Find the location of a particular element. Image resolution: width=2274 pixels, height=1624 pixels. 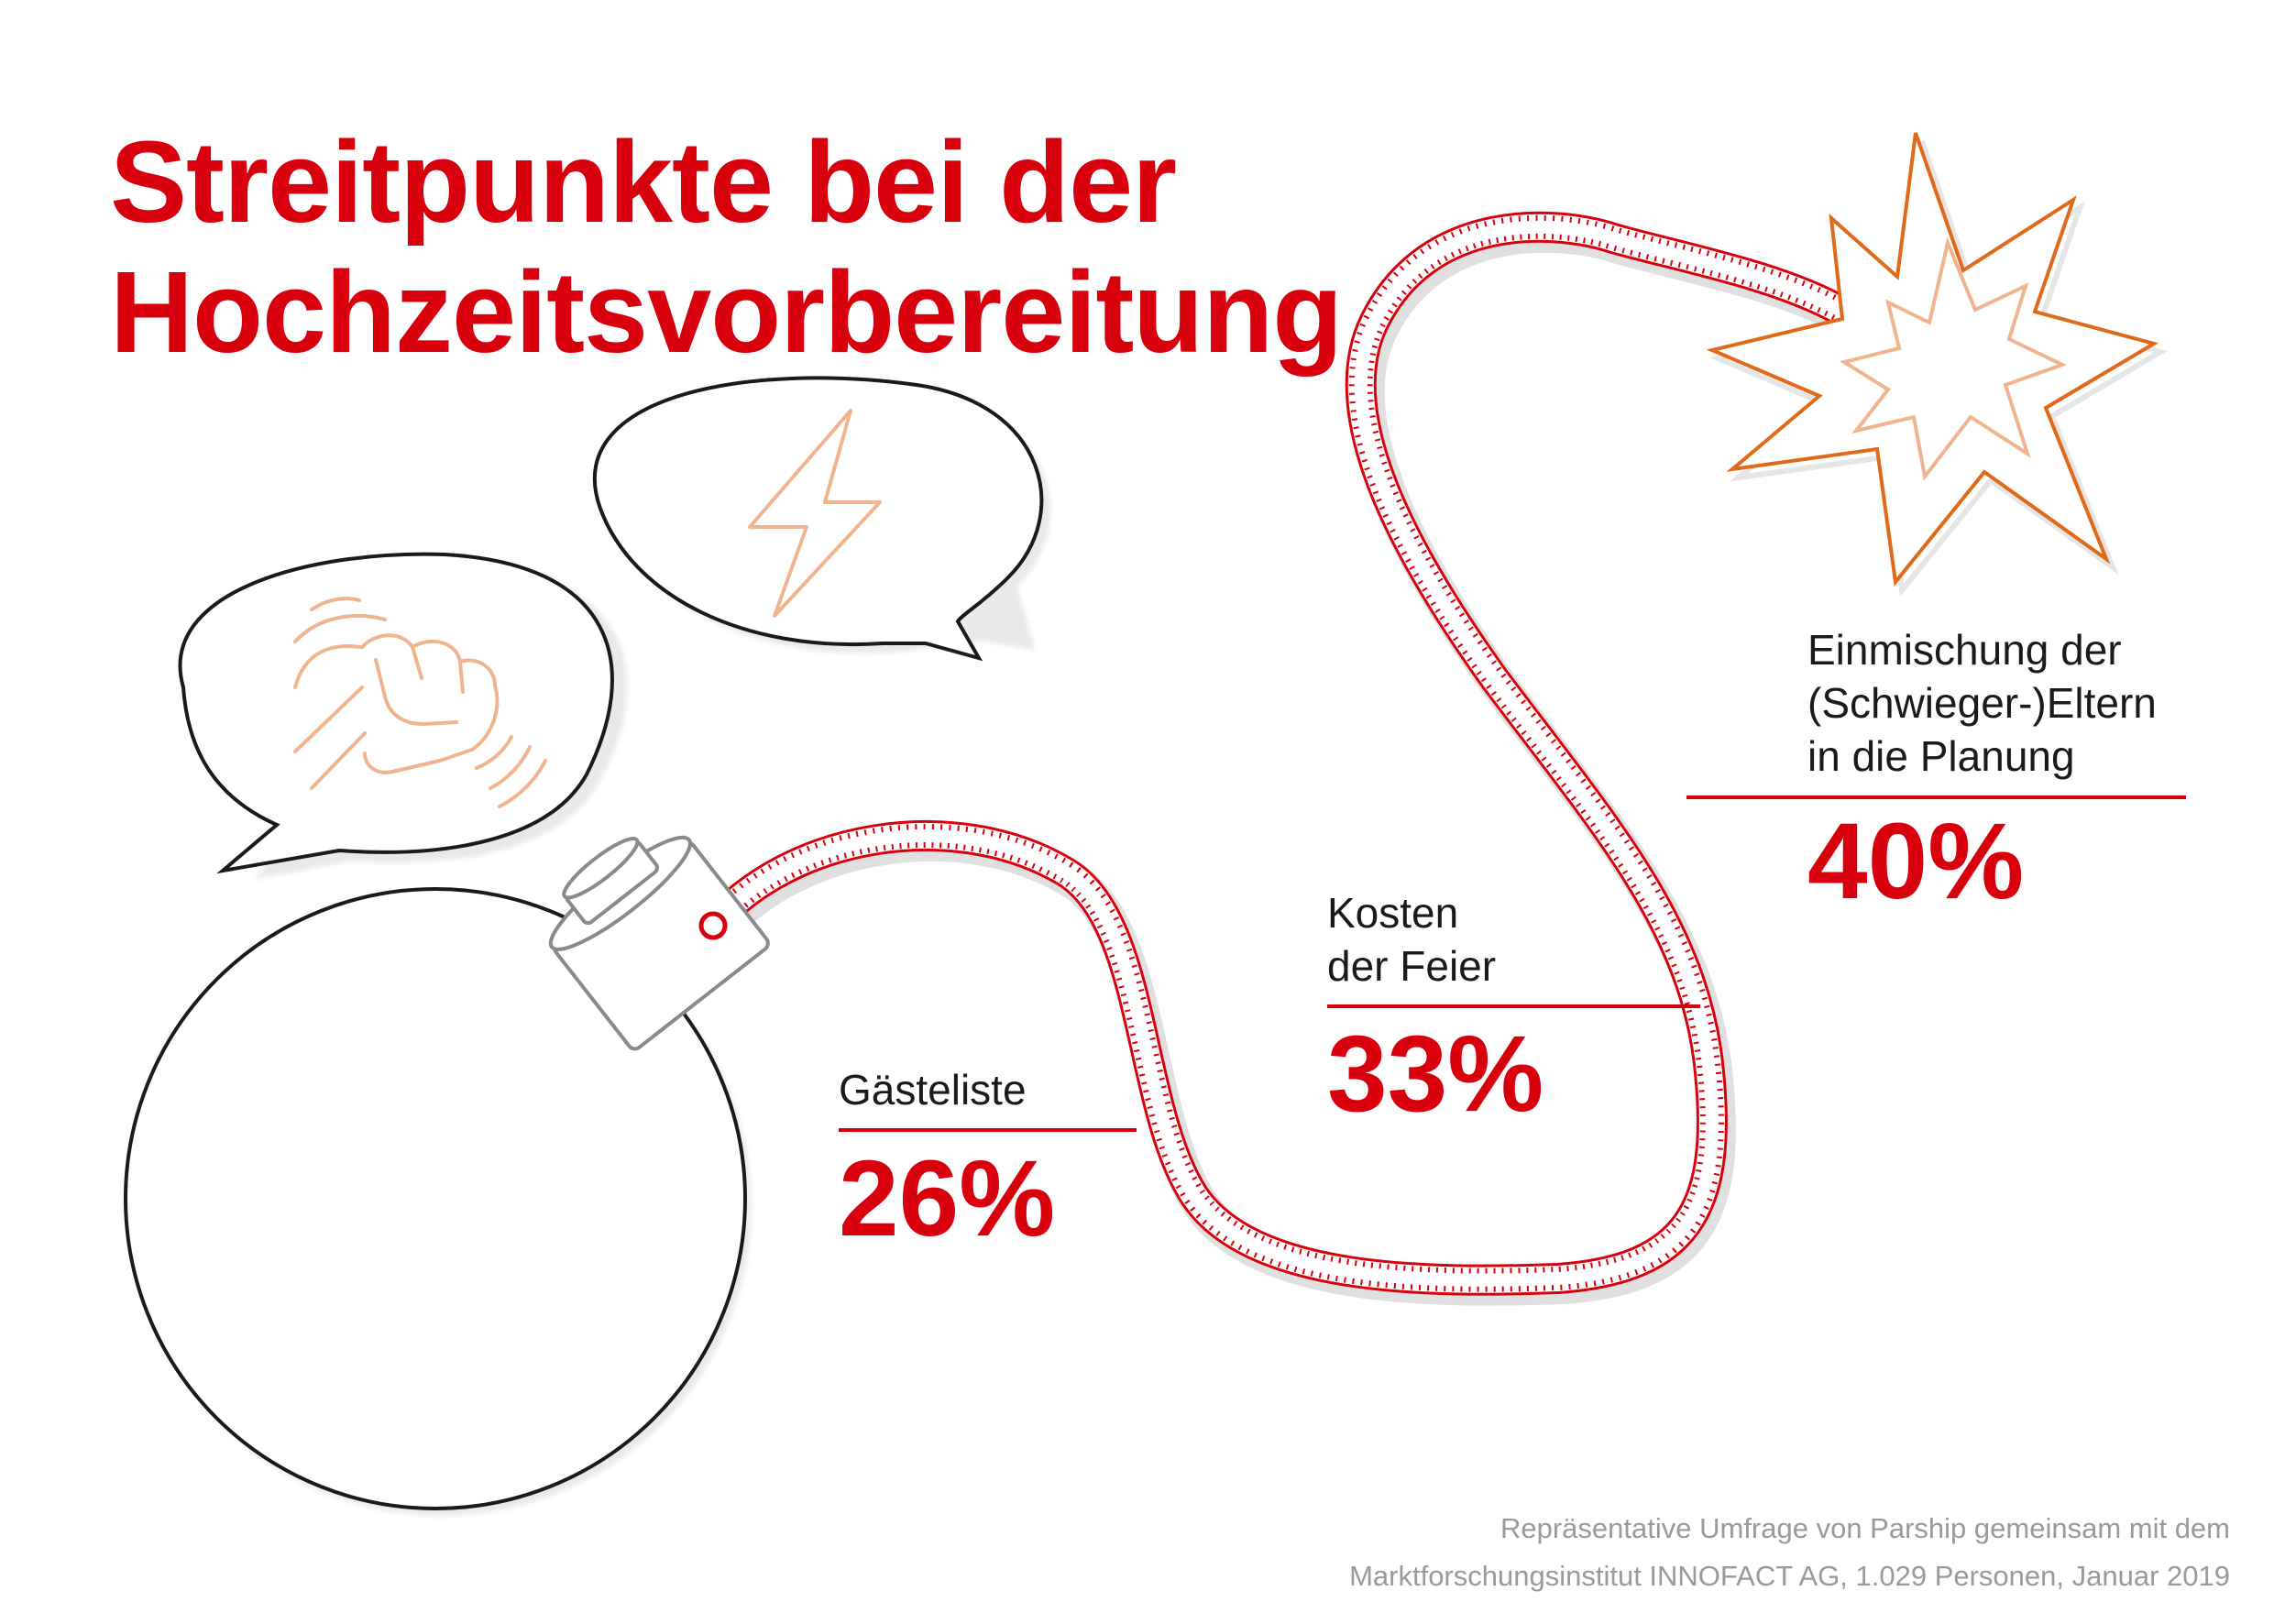

chart-title-line-1: Streitpunkte bei der is located at coordinates (643, 182).